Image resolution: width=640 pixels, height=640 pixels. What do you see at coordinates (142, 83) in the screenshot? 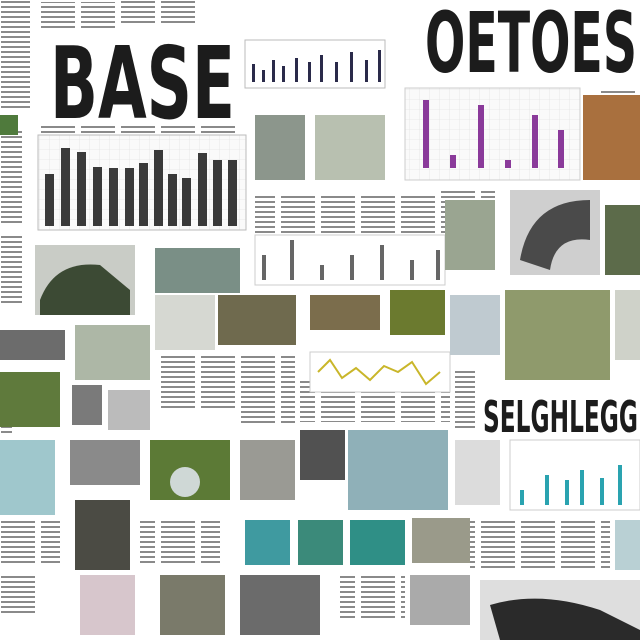
I see `headline-word: BASE` at bounding box center [142, 83].